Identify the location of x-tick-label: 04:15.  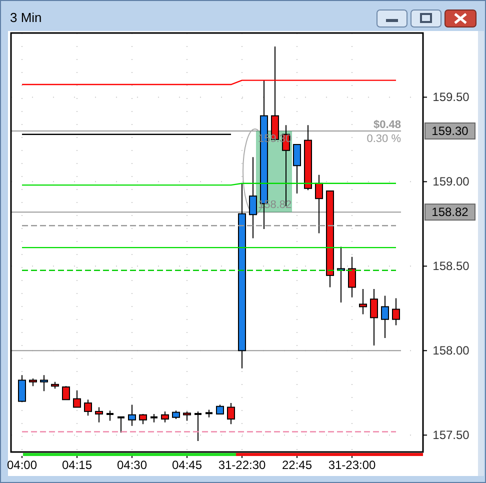
(77, 465).